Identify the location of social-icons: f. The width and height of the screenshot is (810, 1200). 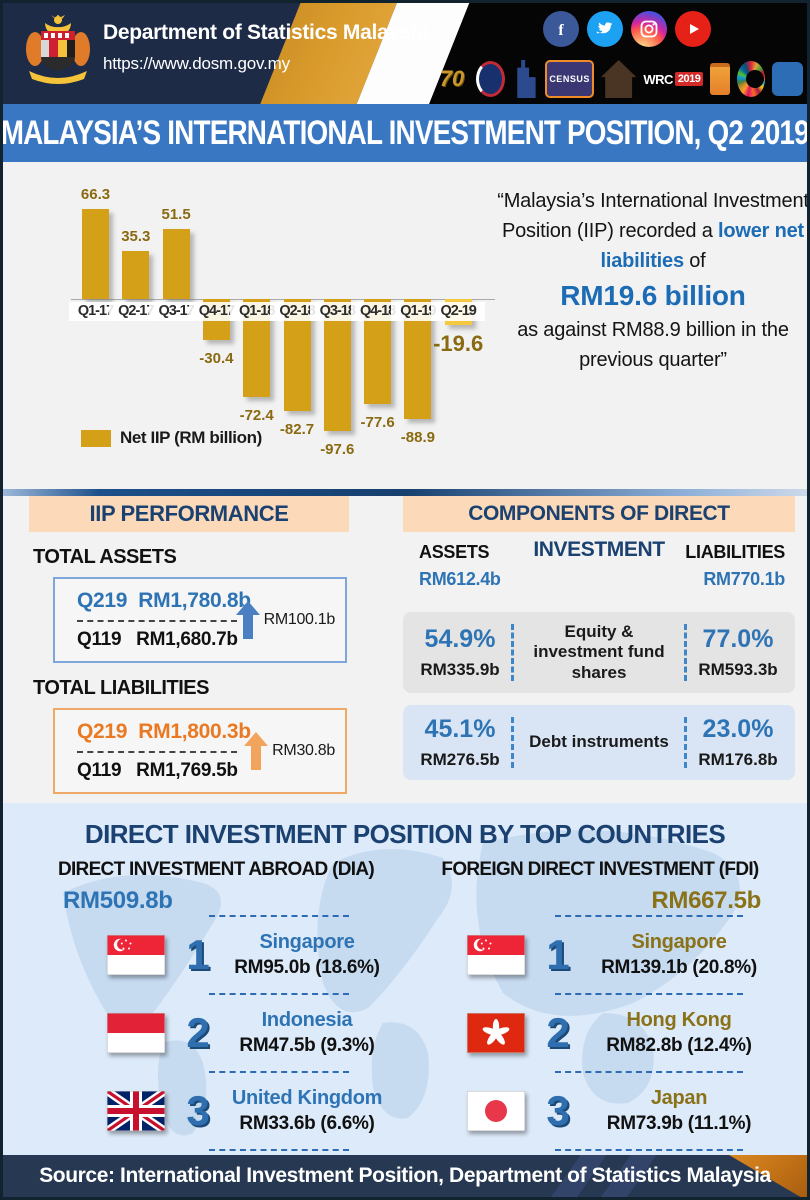
(627, 29).